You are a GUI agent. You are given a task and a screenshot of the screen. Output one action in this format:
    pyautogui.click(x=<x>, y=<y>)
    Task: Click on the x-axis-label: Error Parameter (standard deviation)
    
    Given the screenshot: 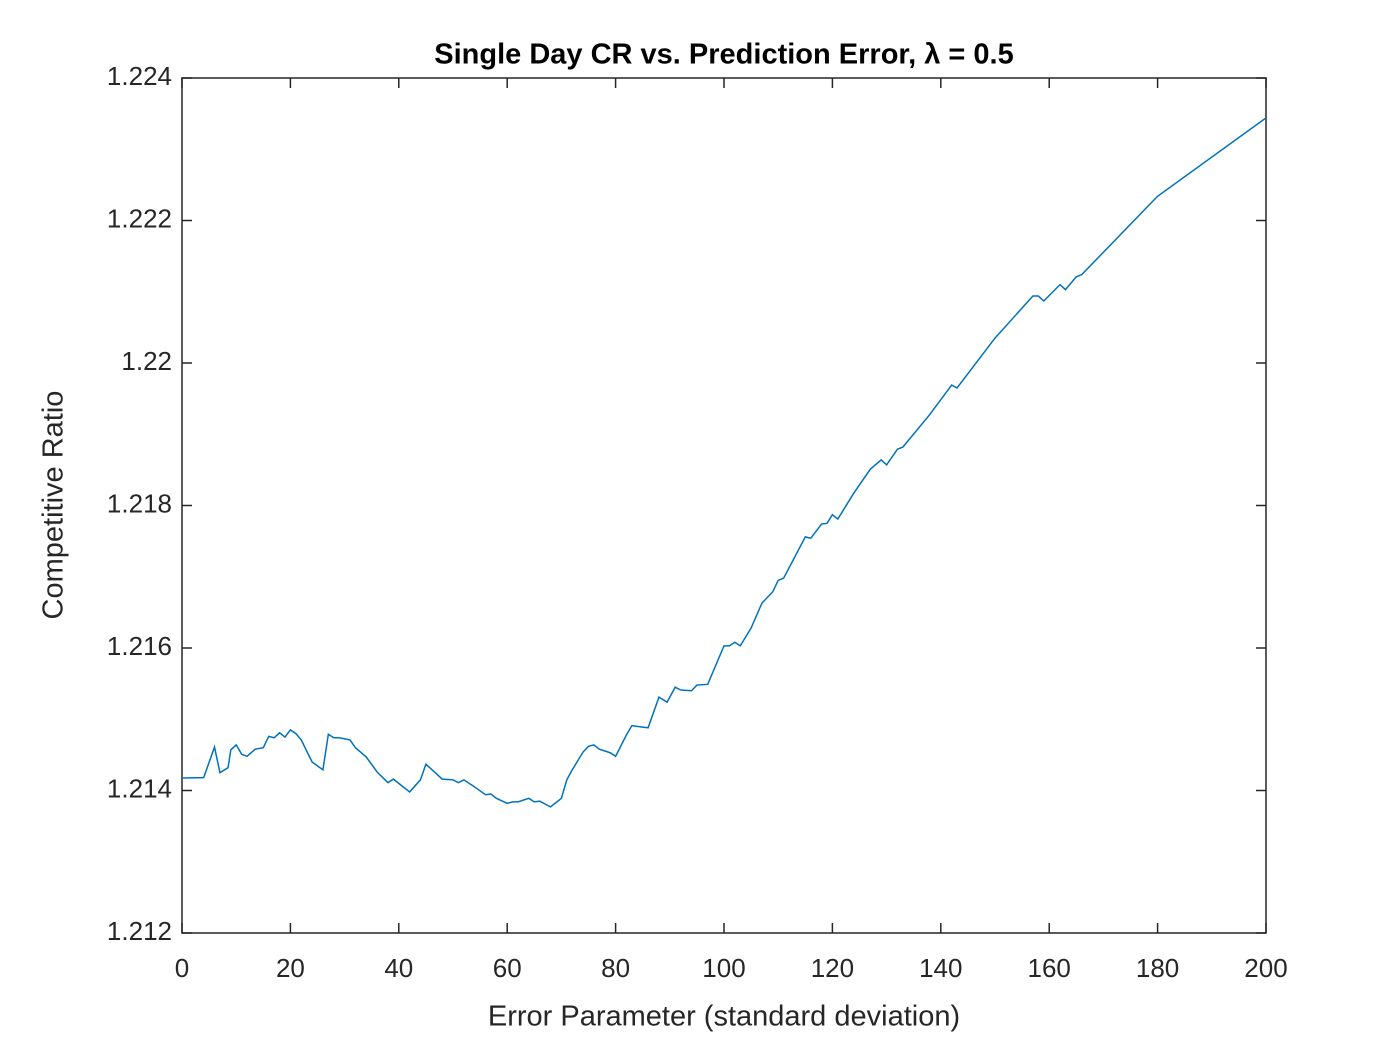 What is the action you would take?
    pyautogui.click(x=724, y=1017)
    